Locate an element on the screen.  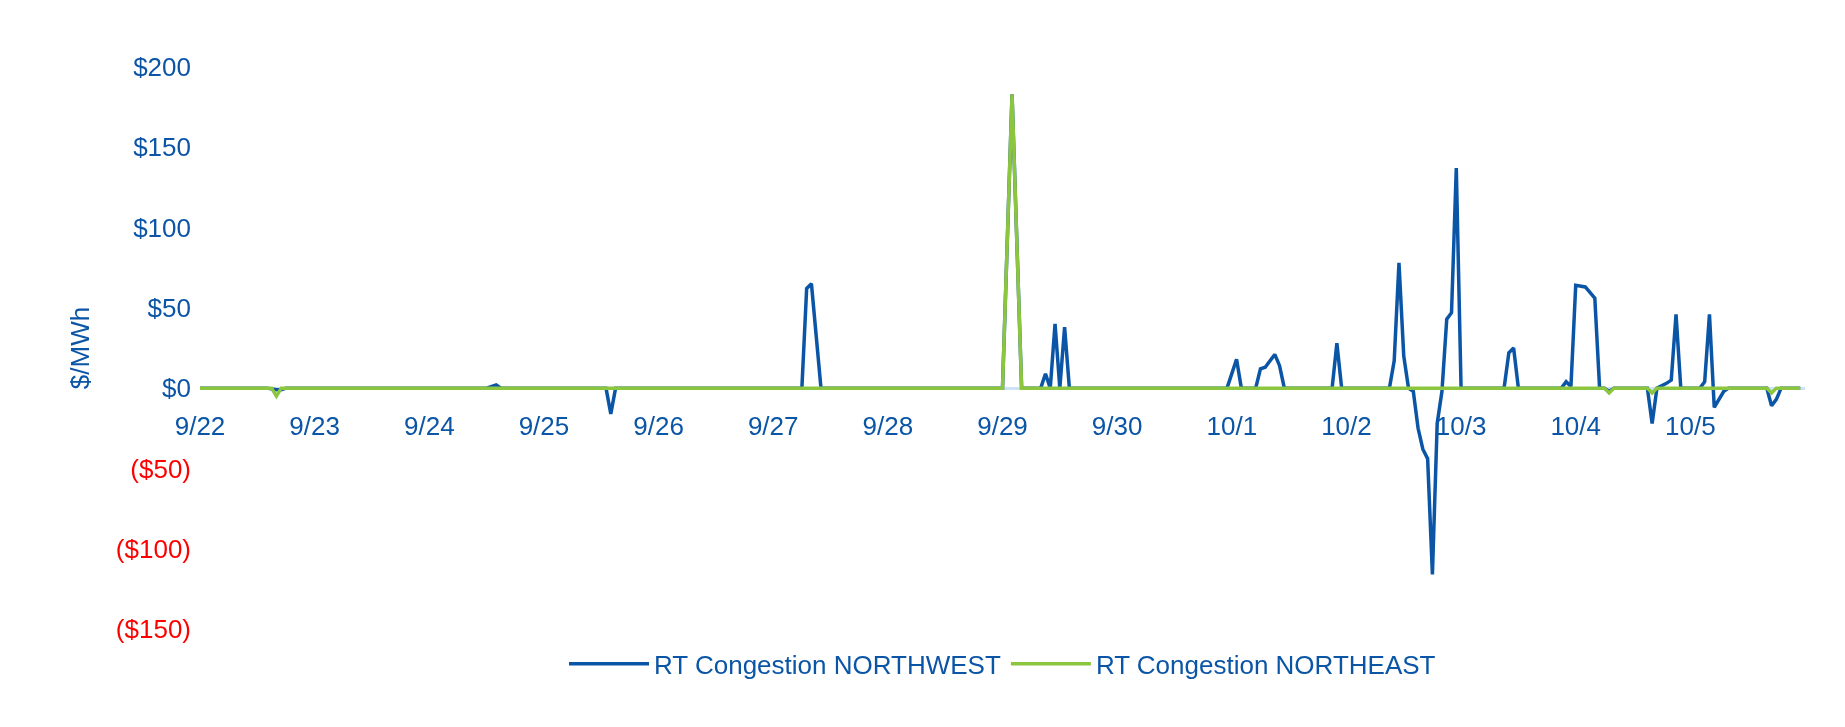
legend-label: RT Congestion NORTHEAST is located at coordinates (1265, 664).